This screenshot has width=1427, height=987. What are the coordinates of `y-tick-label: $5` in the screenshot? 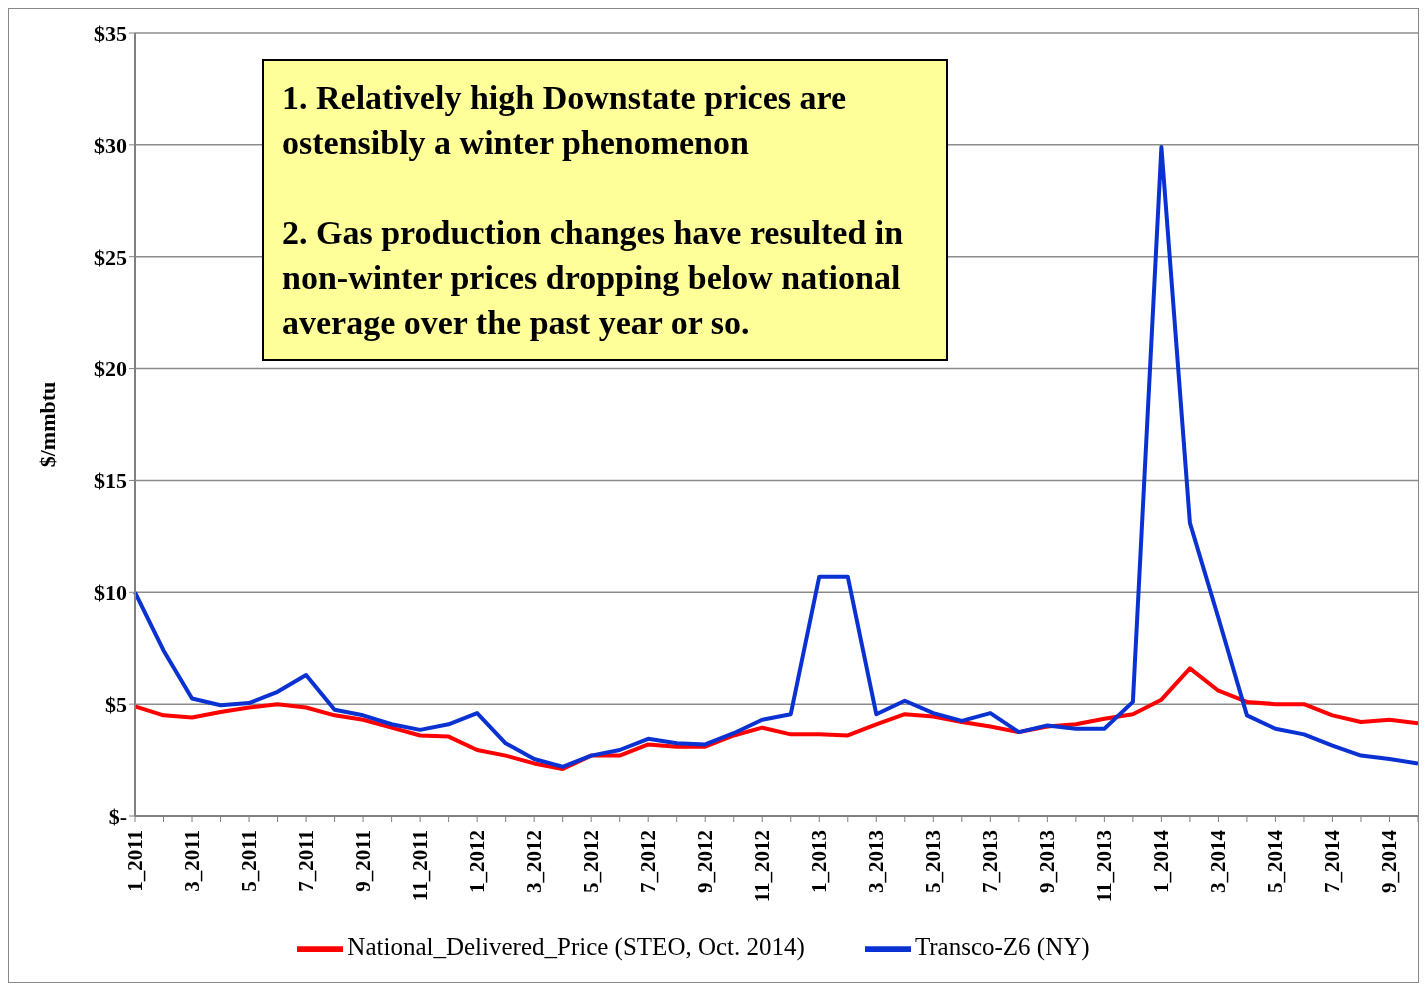 It's located at (116, 704).